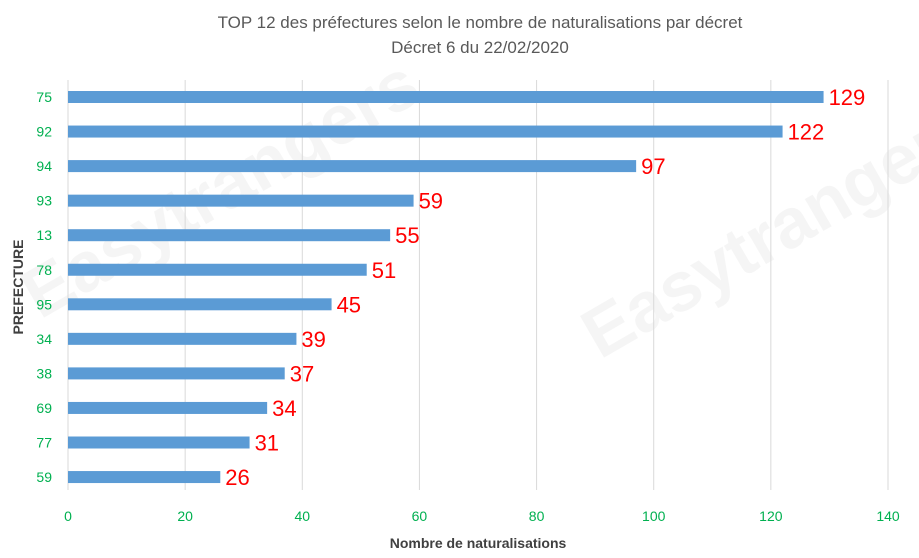 The width and height of the screenshot is (919, 558). What do you see at coordinates (806, 132) in the screenshot?
I see `data-label: 122` at bounding box center [806, 132].